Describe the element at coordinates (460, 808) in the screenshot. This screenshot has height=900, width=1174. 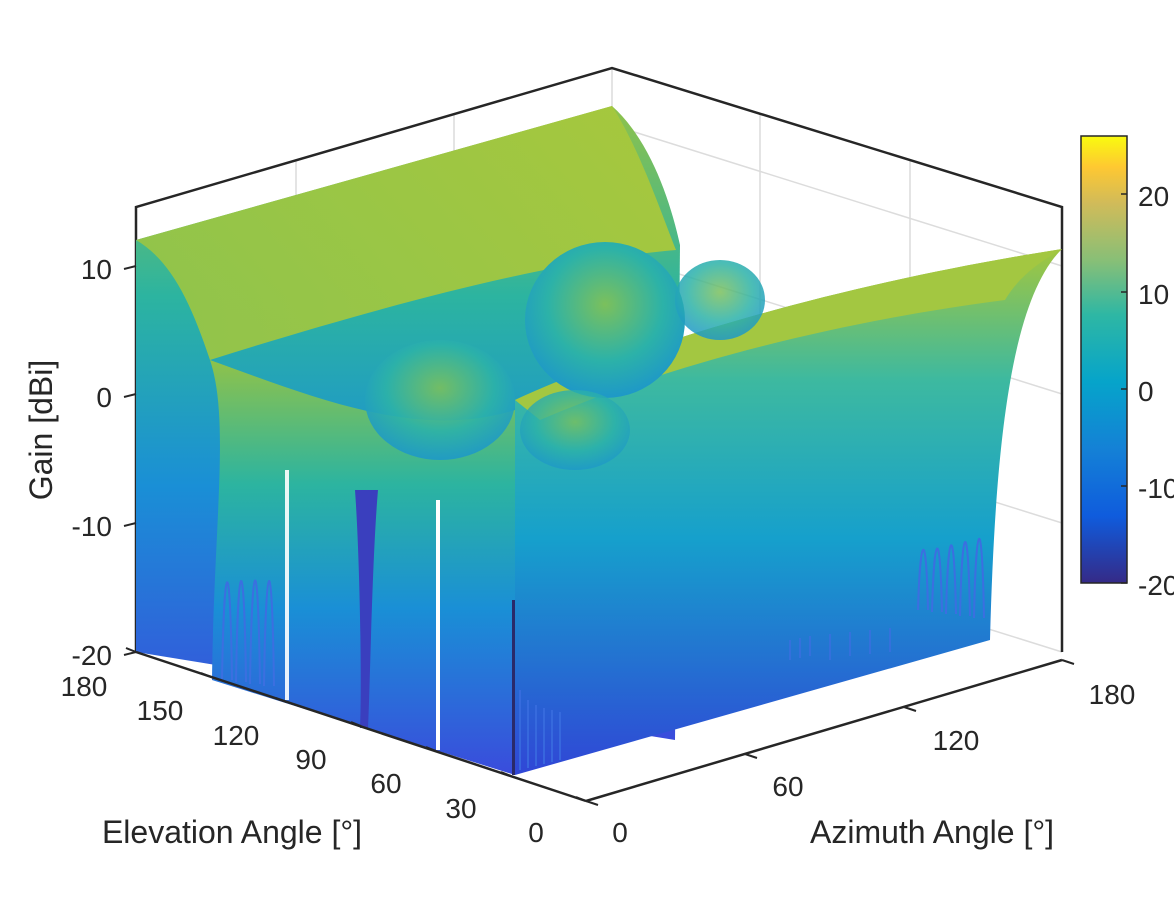
I see `elevation-tick-label: 30` at that location.